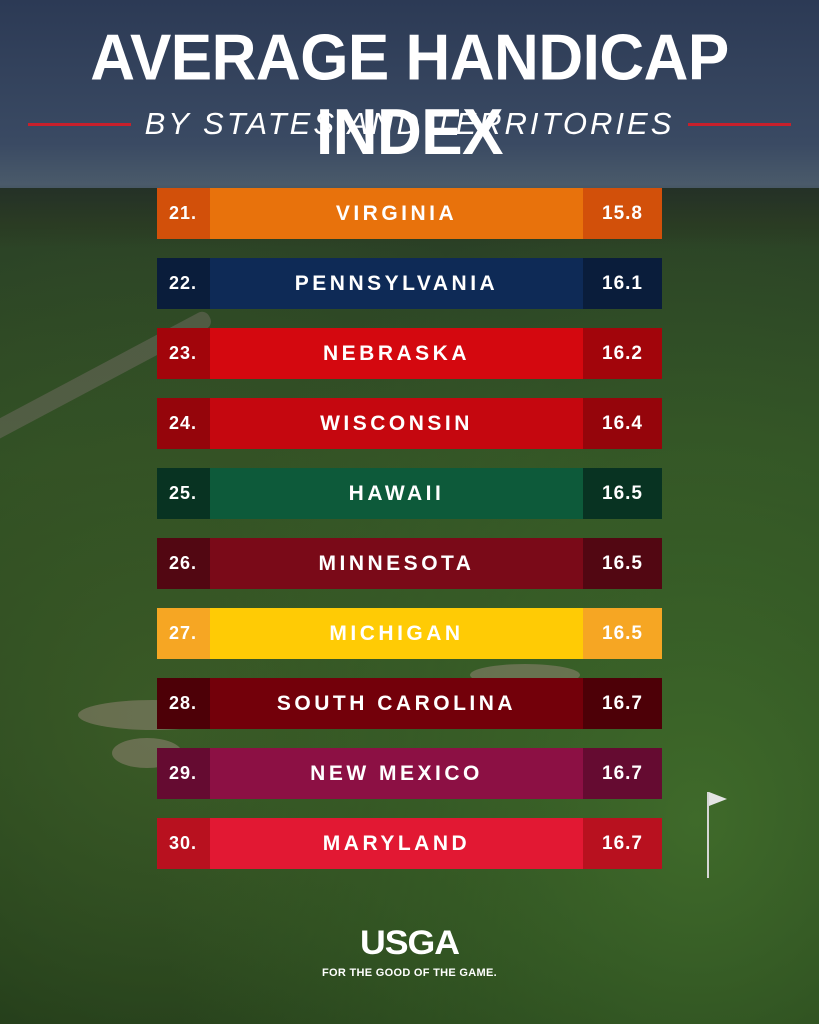 This screenshot has height=1024, width=819. I want to click on table-row: 27. MICHIGAN 16.5, so click(409, 633).